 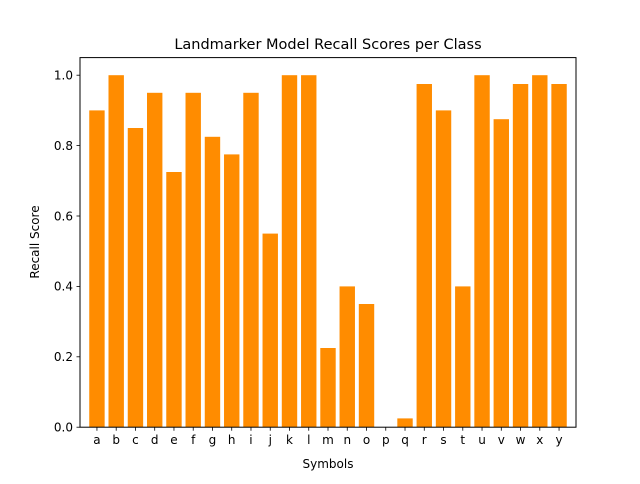 What do you see at coordinates (482, 251) in the screenshot?
I see `bar-u` at bounding box center [482, 251].